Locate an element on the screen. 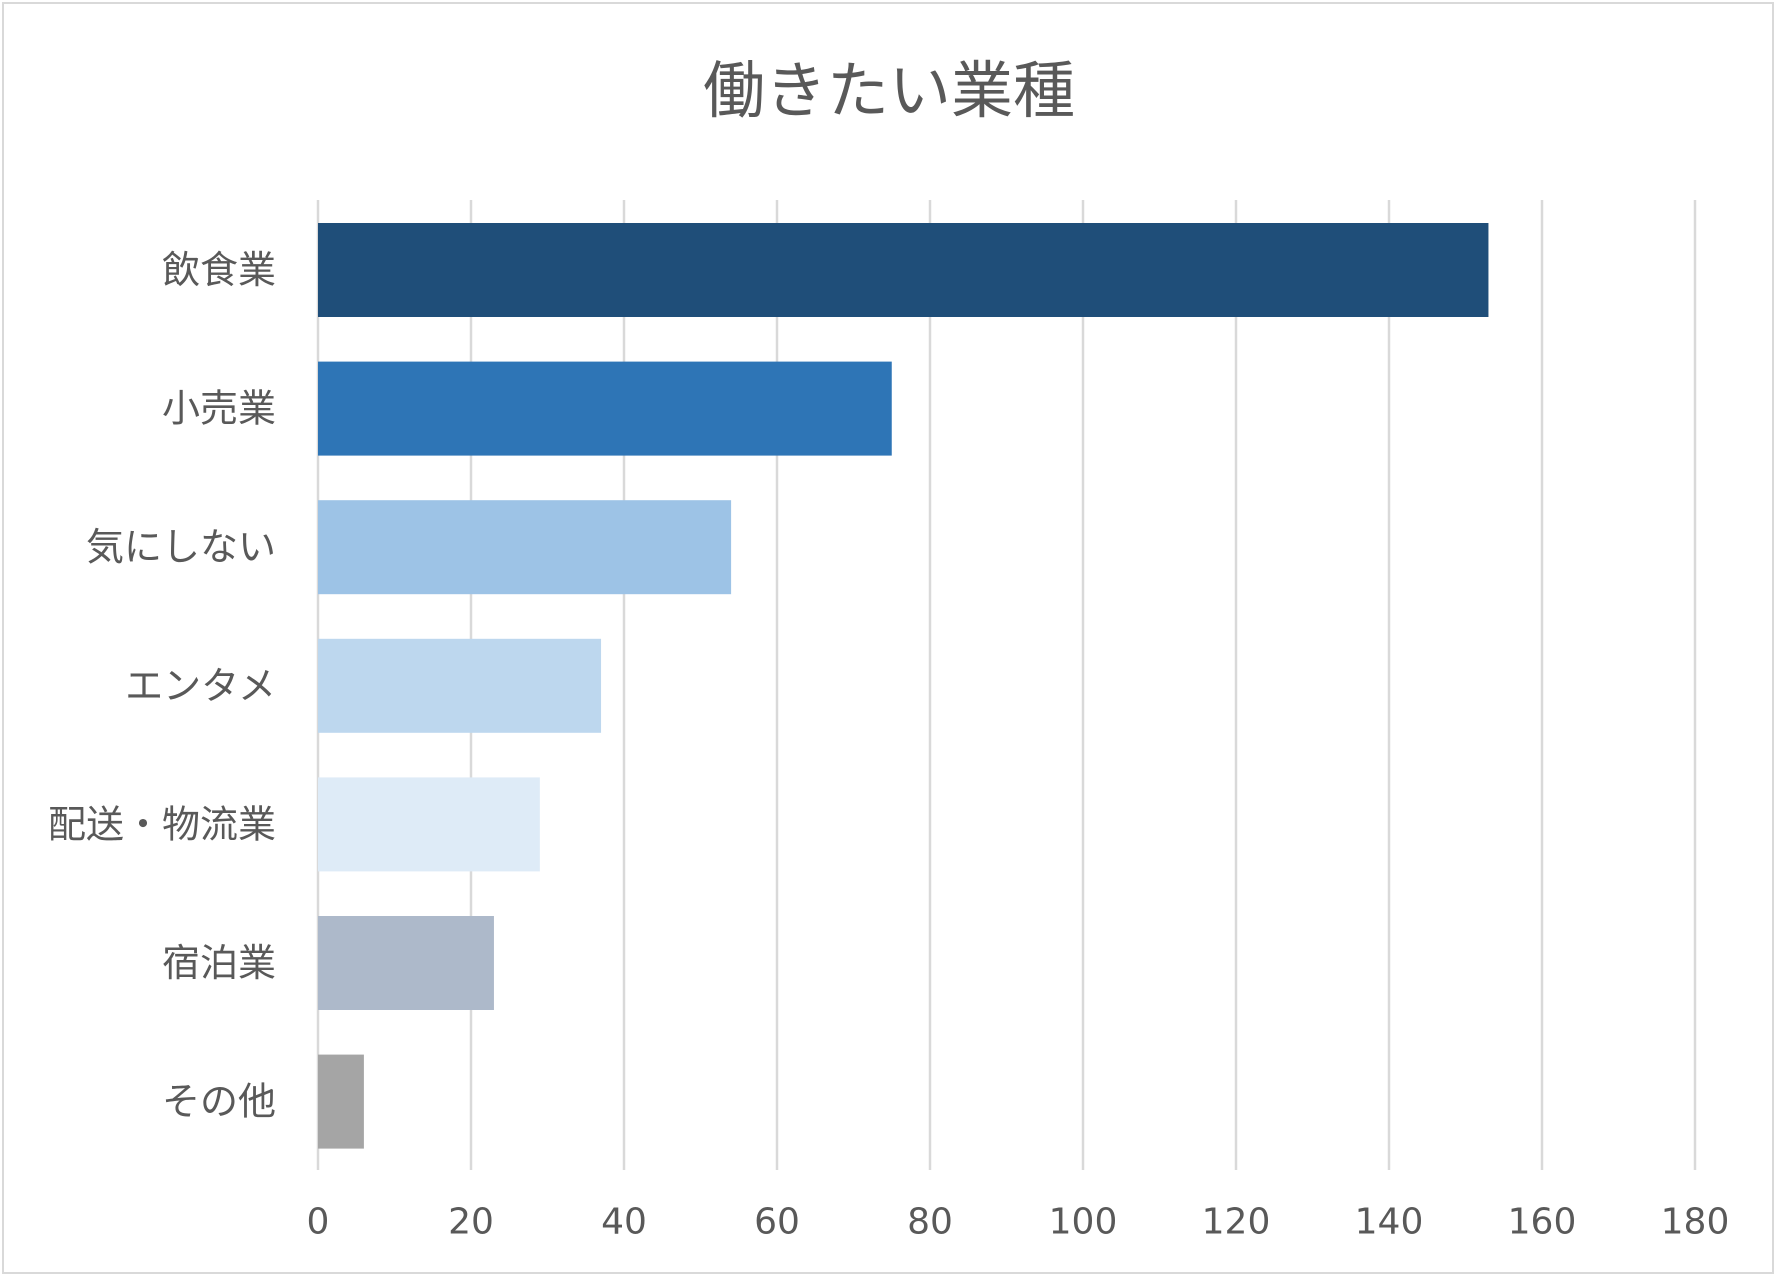  x-tick-label-100: 100 is located at coordinates (1083, 1222).